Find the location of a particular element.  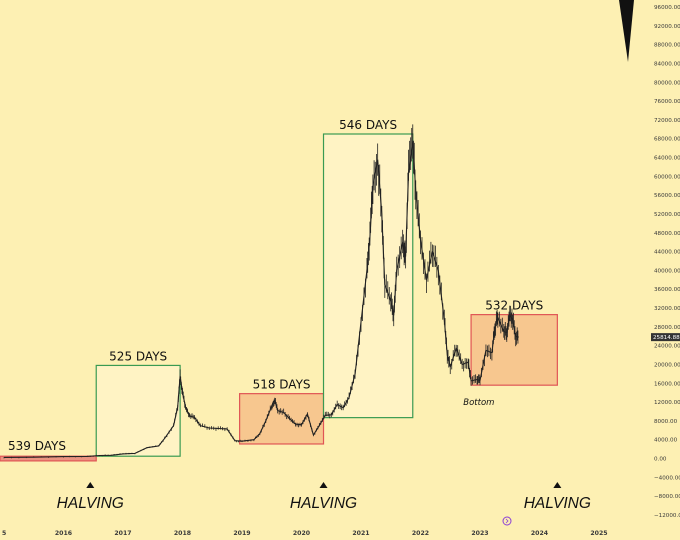

y-tick-label: 28000.00 is located at coordinates (667, 328).